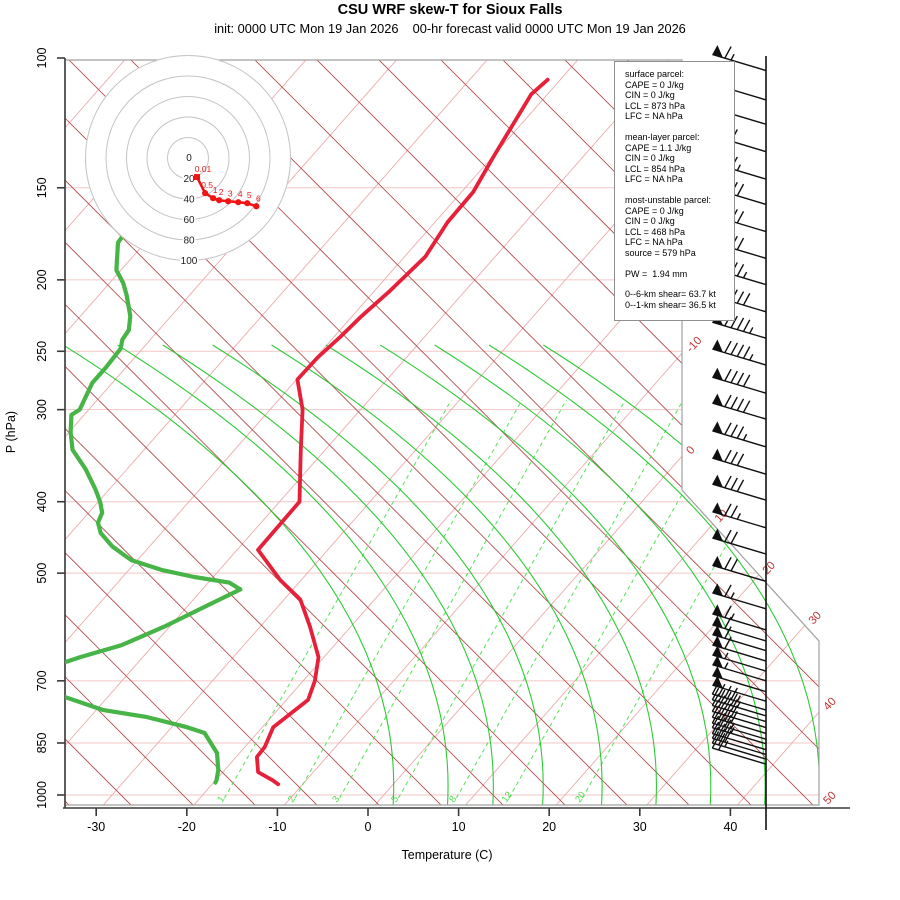 The height and width of the screenshot is (900, 900). What do you see at coordinates (189, 200) in the screenshot?
I see `hodograph-ring-label: 40` at bounding box center [189, 200].